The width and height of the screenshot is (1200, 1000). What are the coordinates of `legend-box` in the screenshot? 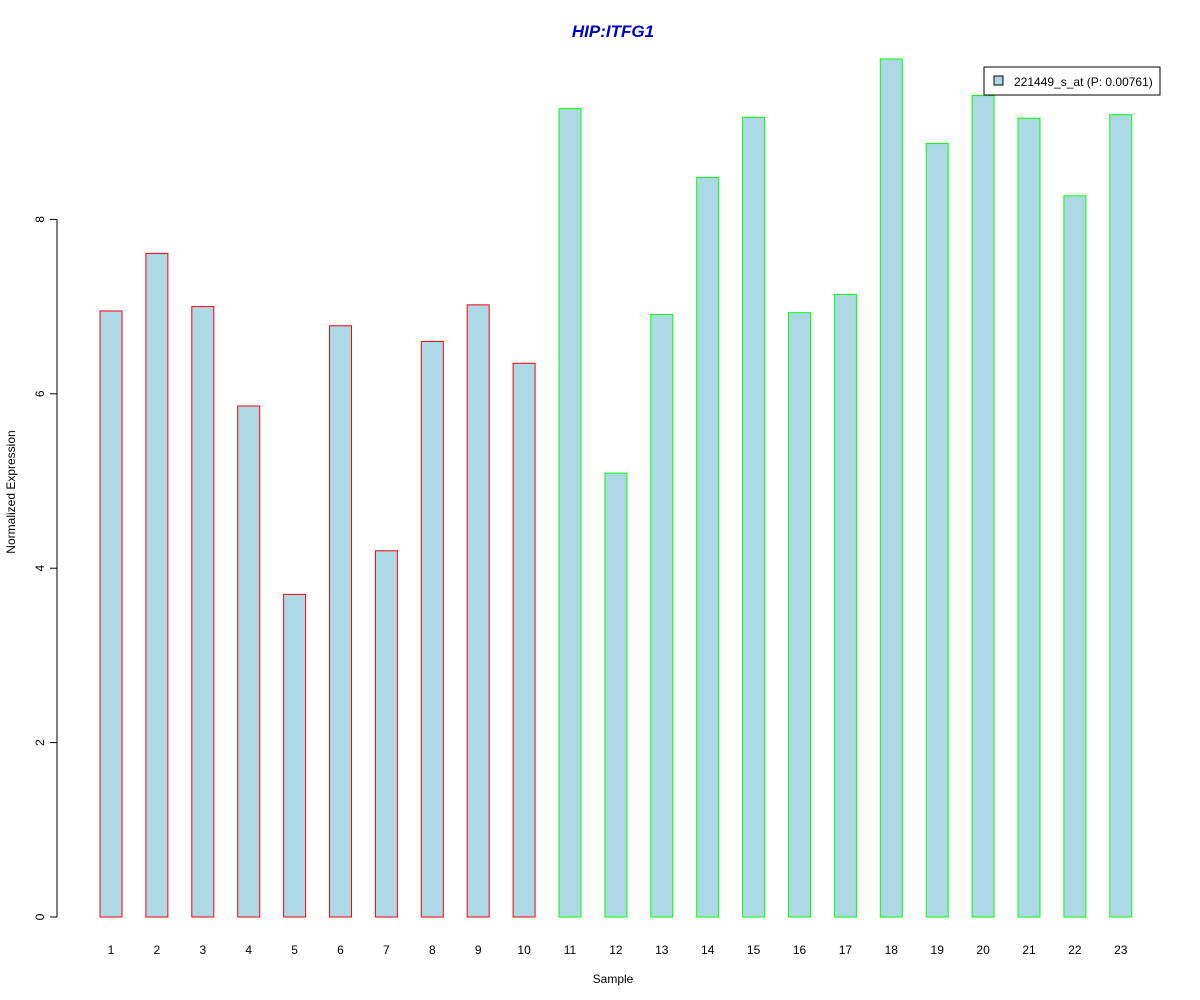 It's located at (1072, 81).